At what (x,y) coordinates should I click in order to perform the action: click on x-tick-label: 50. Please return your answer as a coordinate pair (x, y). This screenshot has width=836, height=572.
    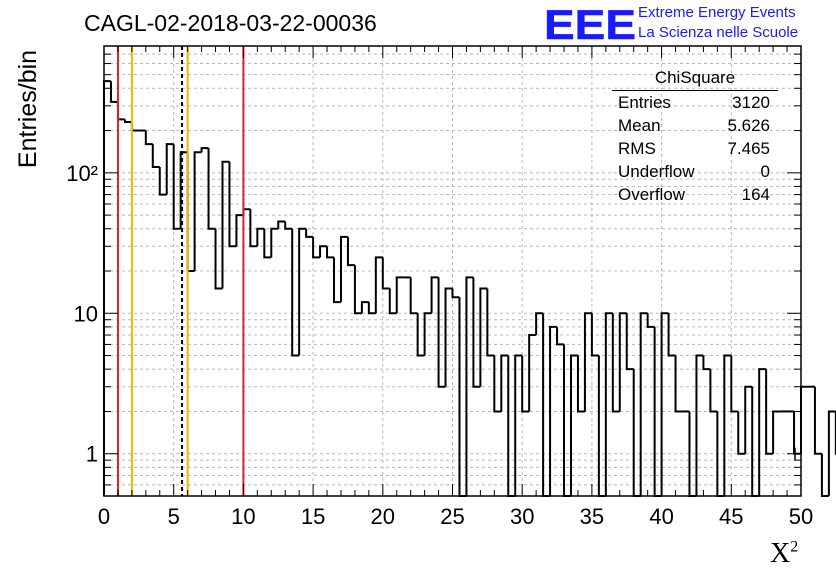
    Looking at the image, I should click on (801, 516).